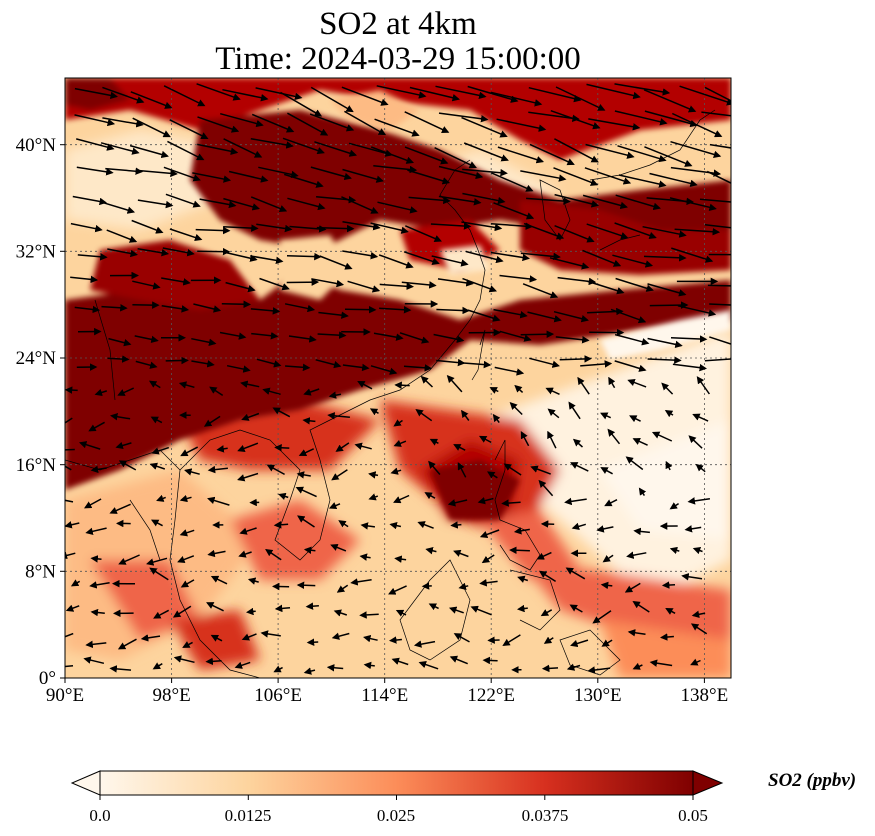 This screenshot has height=836, width=875. Describe the element at coordinates (100, 815) in the screenshot. I see `colorbar-tick-label: 0.0` at that location.